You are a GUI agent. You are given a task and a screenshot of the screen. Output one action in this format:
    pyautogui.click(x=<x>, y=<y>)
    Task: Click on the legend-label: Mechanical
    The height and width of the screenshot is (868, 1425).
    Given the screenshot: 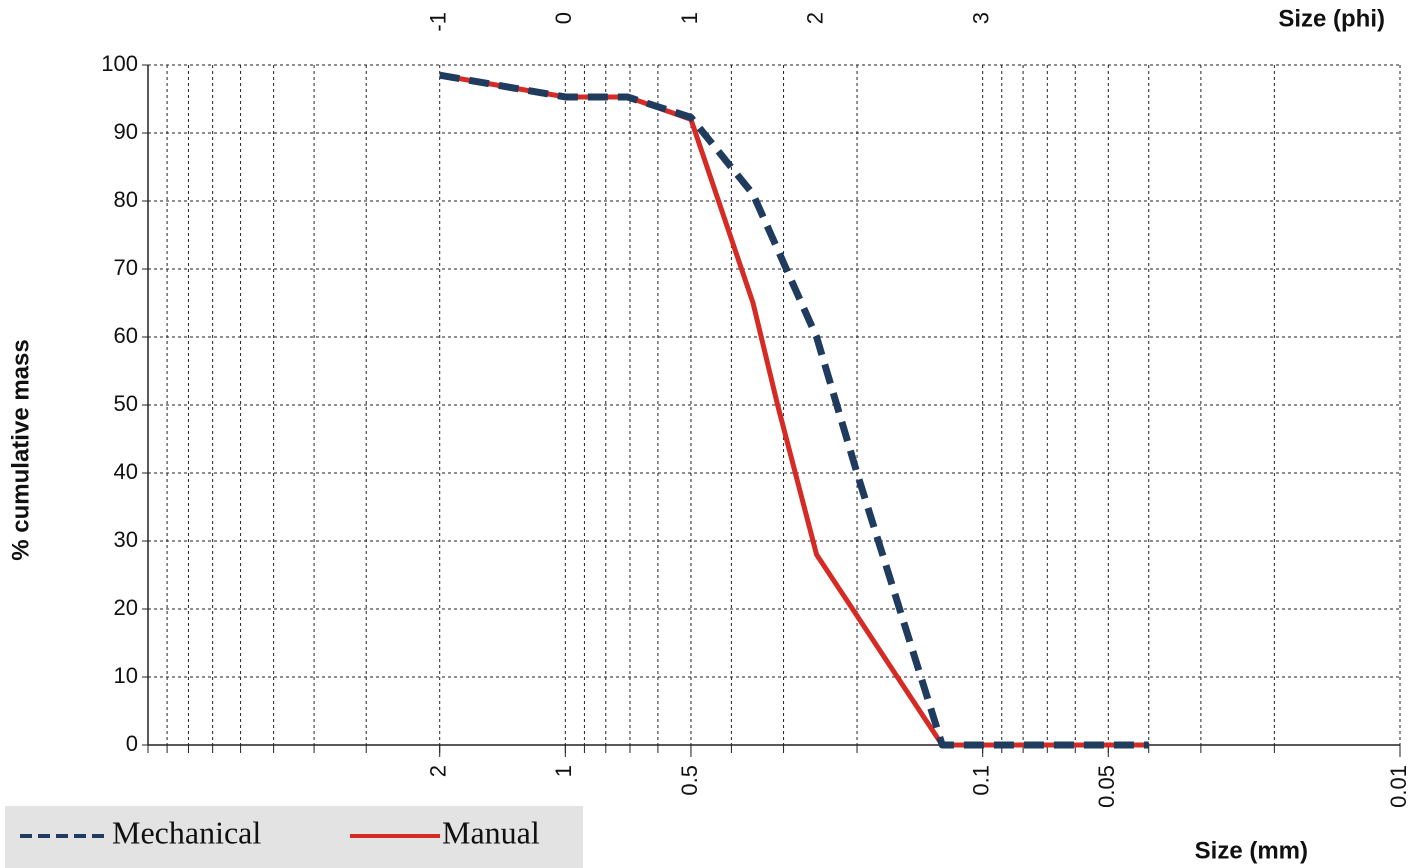 What is the action you would take?
    pyautogui.click(x=186, y=832)
    